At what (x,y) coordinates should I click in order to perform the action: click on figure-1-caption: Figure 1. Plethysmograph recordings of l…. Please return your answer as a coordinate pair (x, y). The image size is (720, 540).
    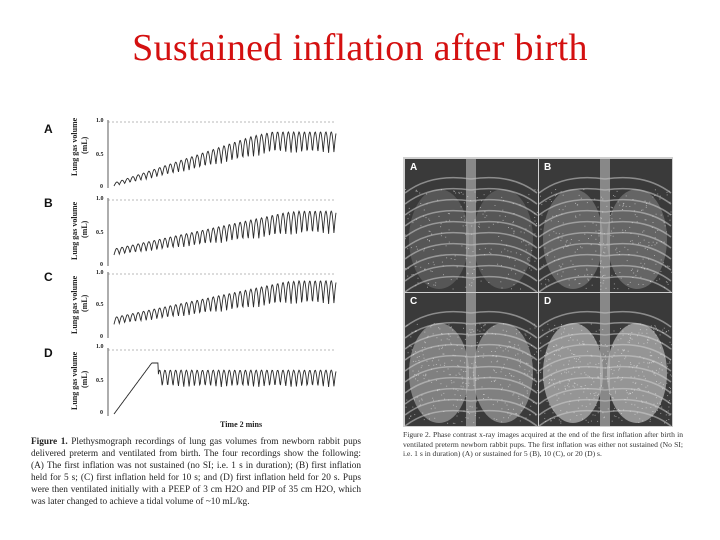
    Looking at the image, I should click on (196, 472).